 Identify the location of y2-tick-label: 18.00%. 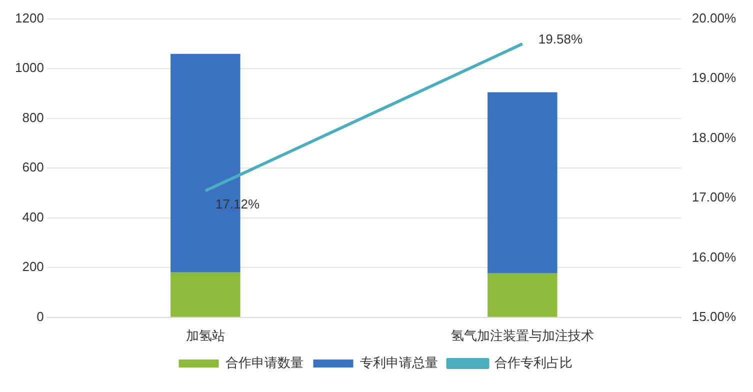
(714, 137).